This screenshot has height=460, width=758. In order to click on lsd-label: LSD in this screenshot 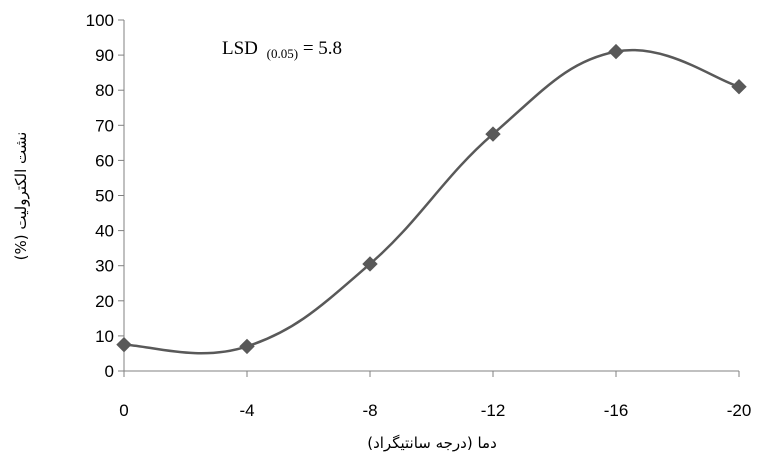, I will do `click(240, 48)`.